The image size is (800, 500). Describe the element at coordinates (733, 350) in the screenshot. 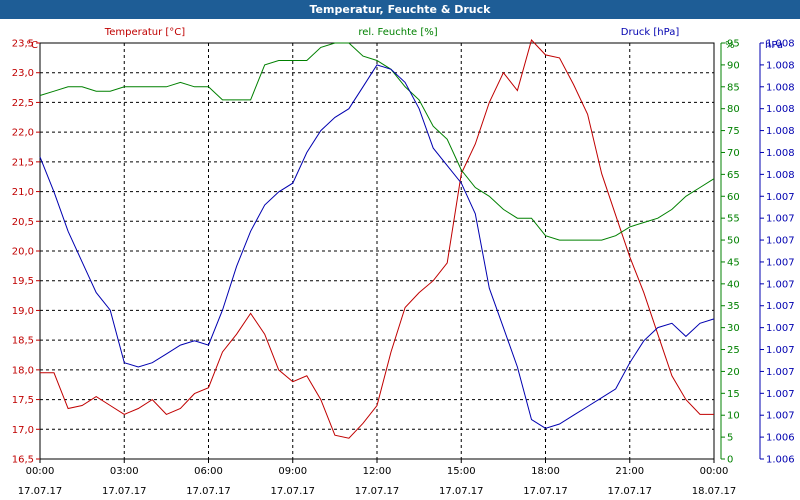

I see `humidity-tick-label: 25` at that location.